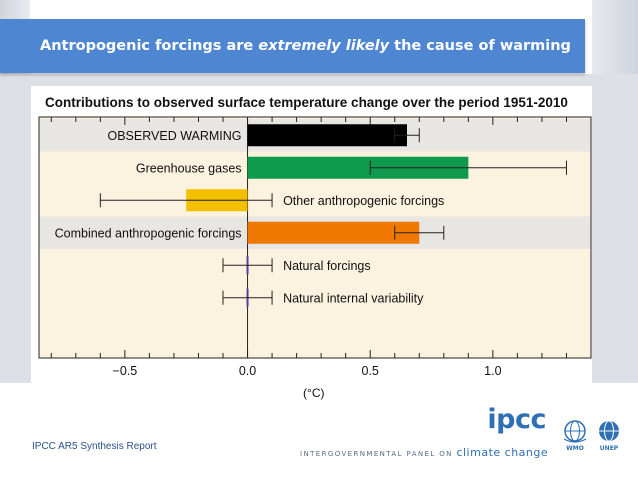 The image size is (638, 479). Describe the element at coordinates (313, 393) in the screenshot. I see `x-axis-label: (°C)` at that location.